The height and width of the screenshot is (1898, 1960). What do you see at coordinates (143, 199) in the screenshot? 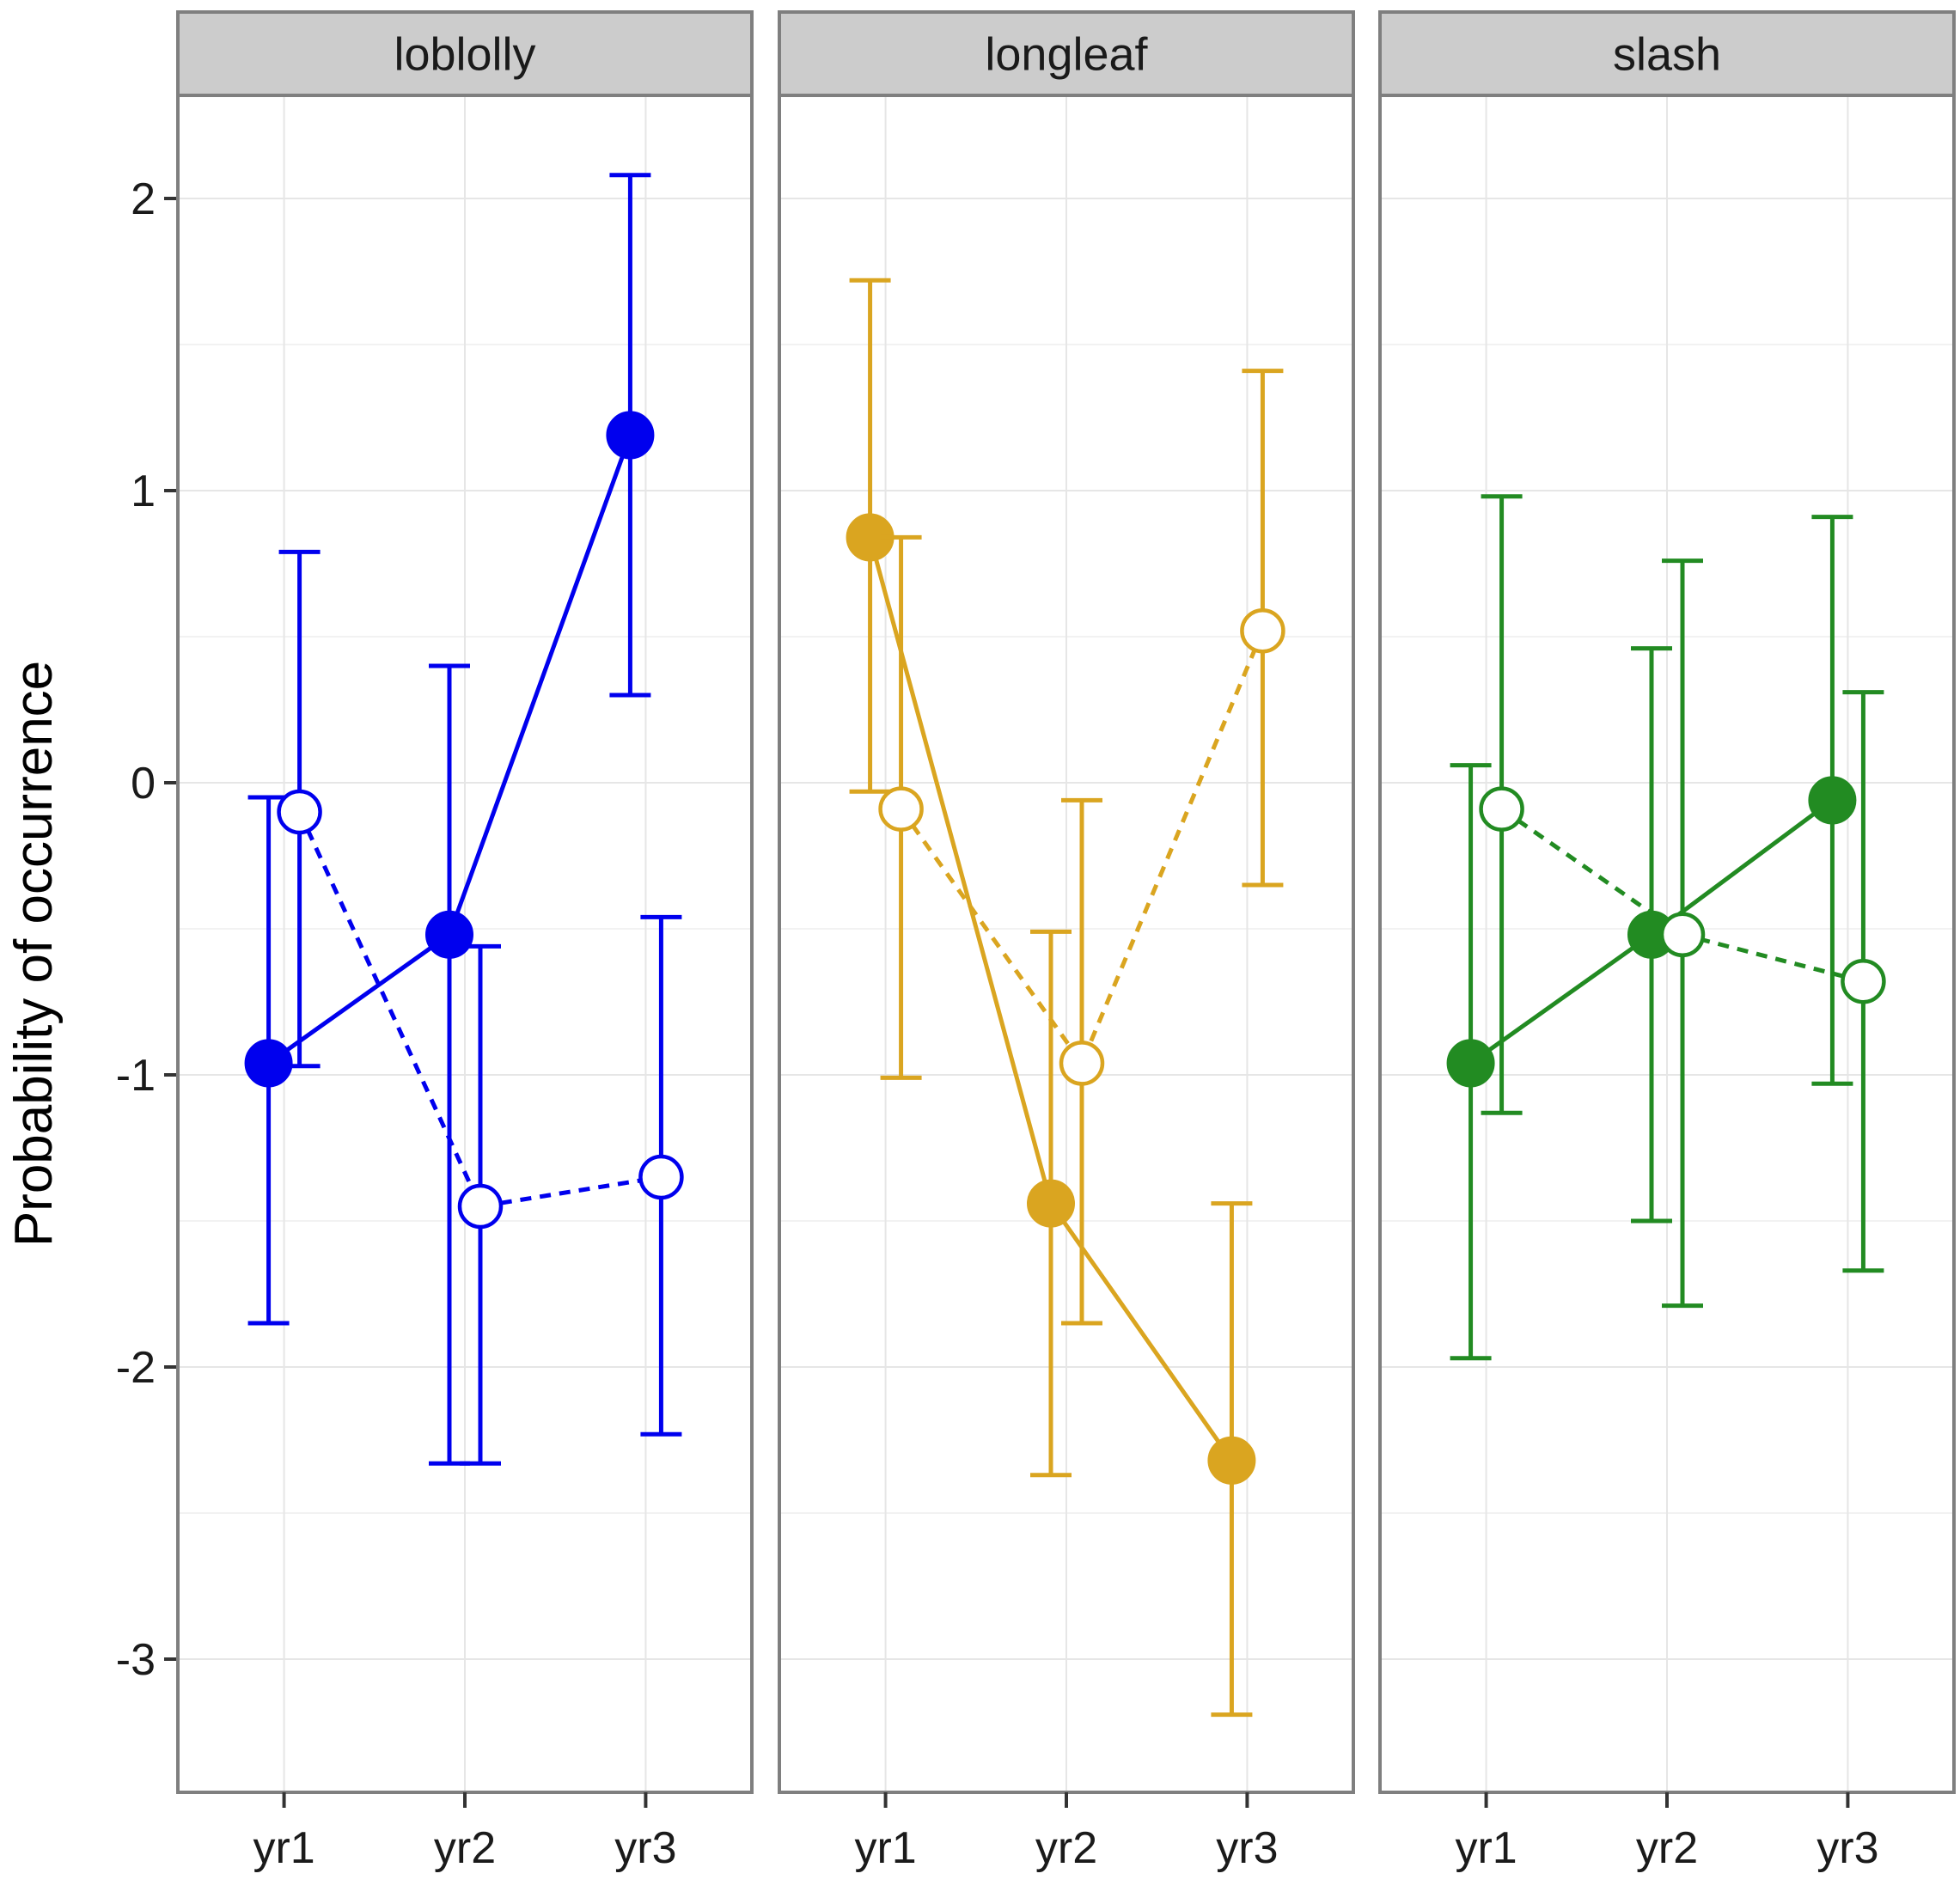
I see `y-tick-label: 2` at bounding box center [143, 199].